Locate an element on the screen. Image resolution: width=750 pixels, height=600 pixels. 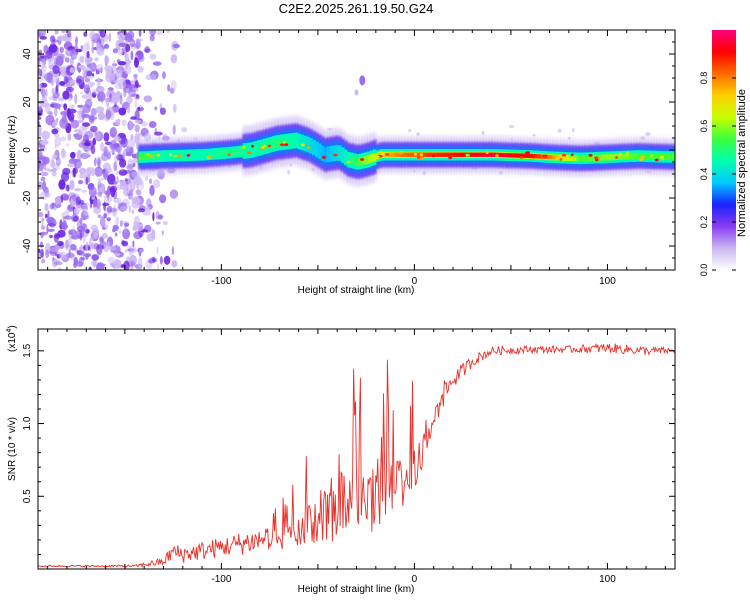
y-tick-label: -20 is located at coordinates (27, 197).